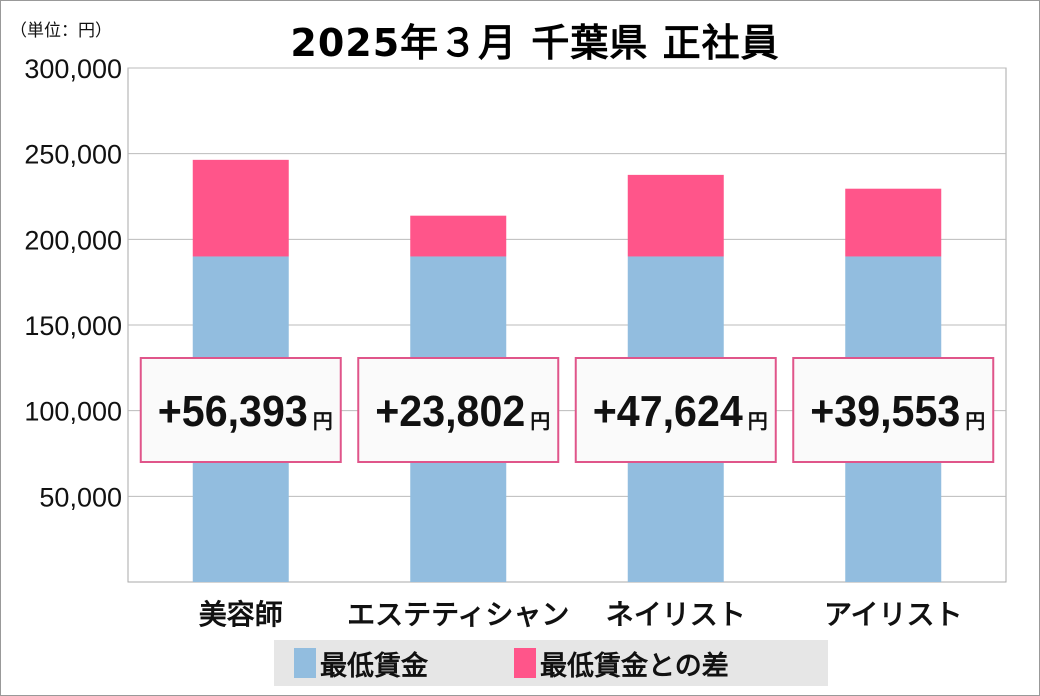  What do you see at coordinates (73, 240) in the screenshot?
I see `y-tick-label: 200,000` at bounding box center [73, 240].